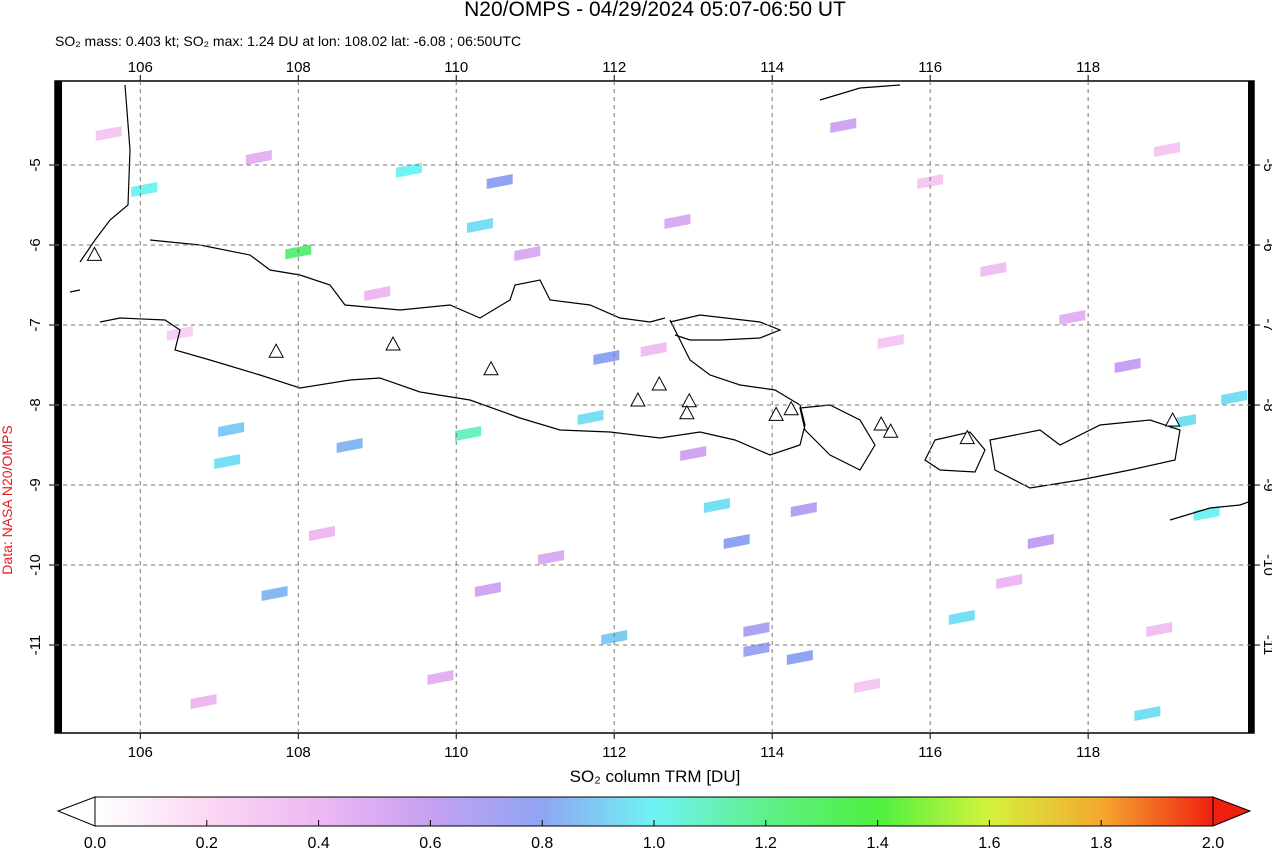 The image size is (1272, 858). I want to click on colorbar-tick-label: 1.4, so click(877, 843).